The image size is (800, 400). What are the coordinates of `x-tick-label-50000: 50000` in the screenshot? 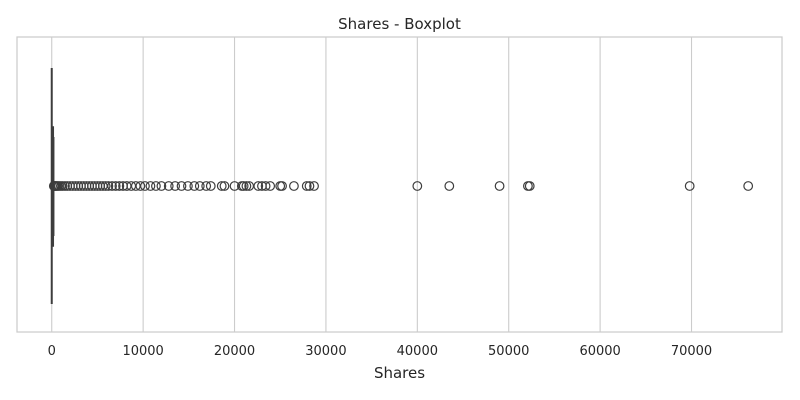 It's located at (508, 351).